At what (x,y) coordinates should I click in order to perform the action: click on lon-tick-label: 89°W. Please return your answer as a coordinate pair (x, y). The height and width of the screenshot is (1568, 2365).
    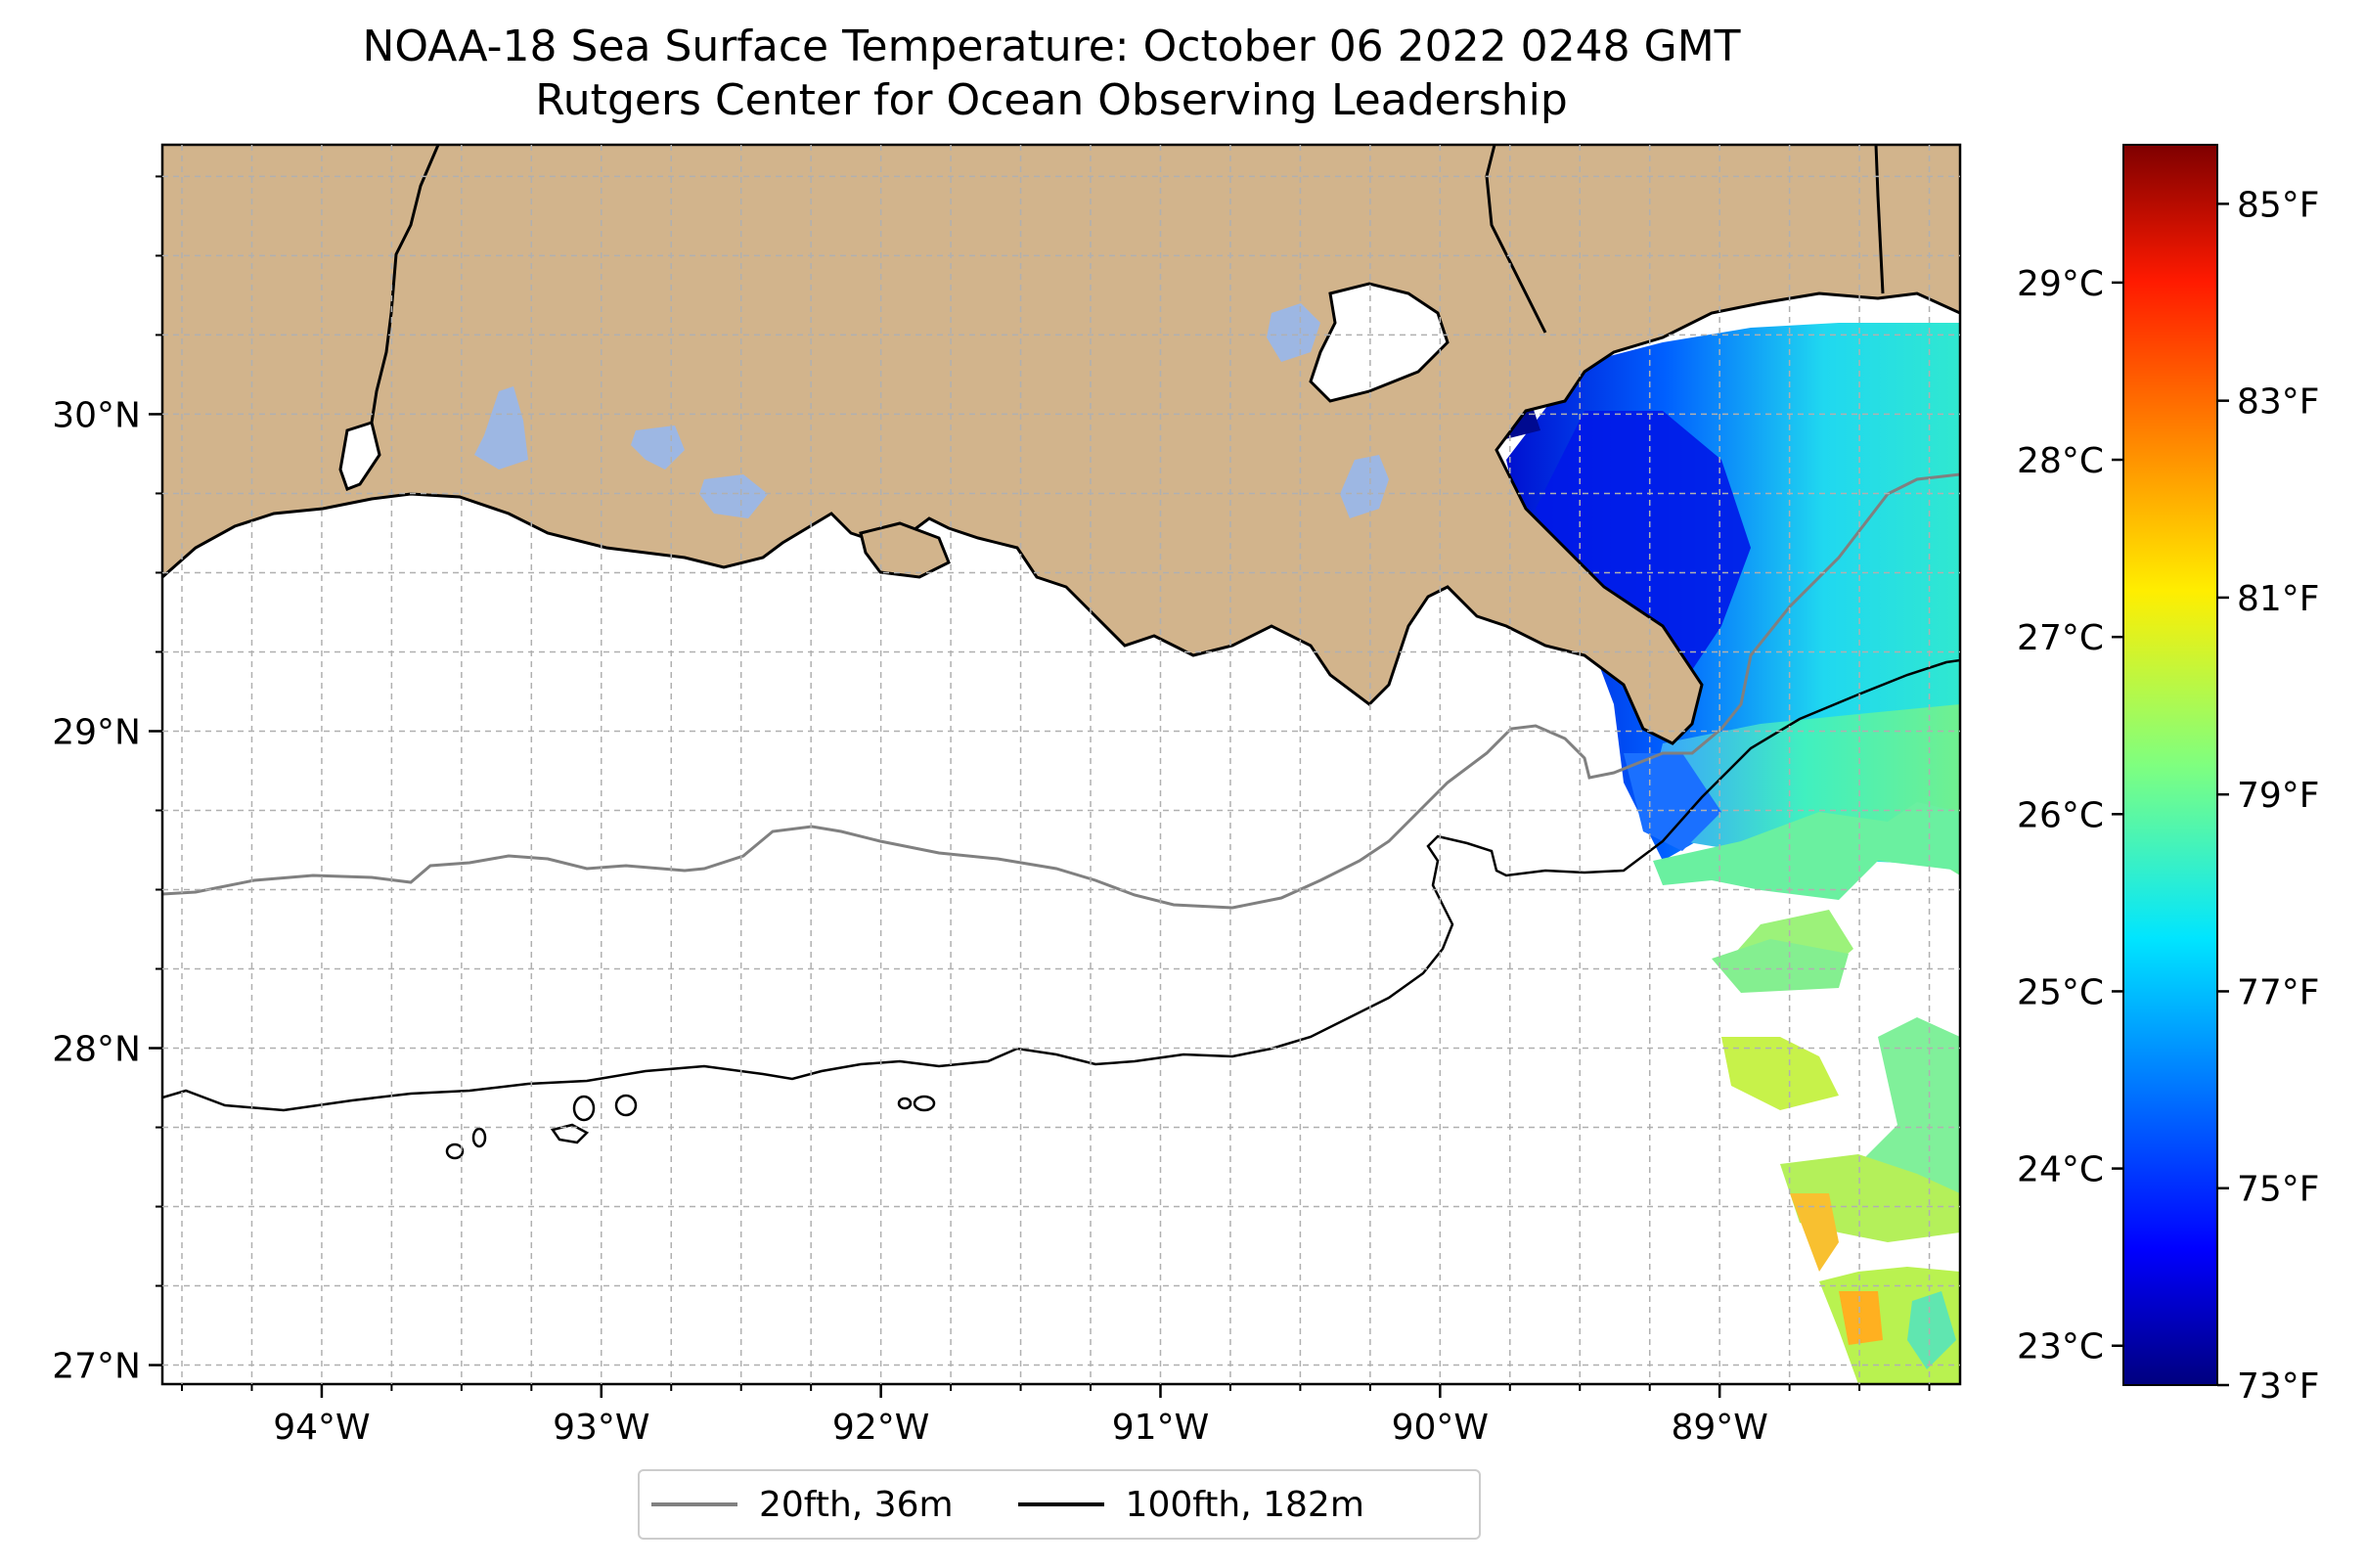
    Looking at the image, I should click on (1719, 1428).